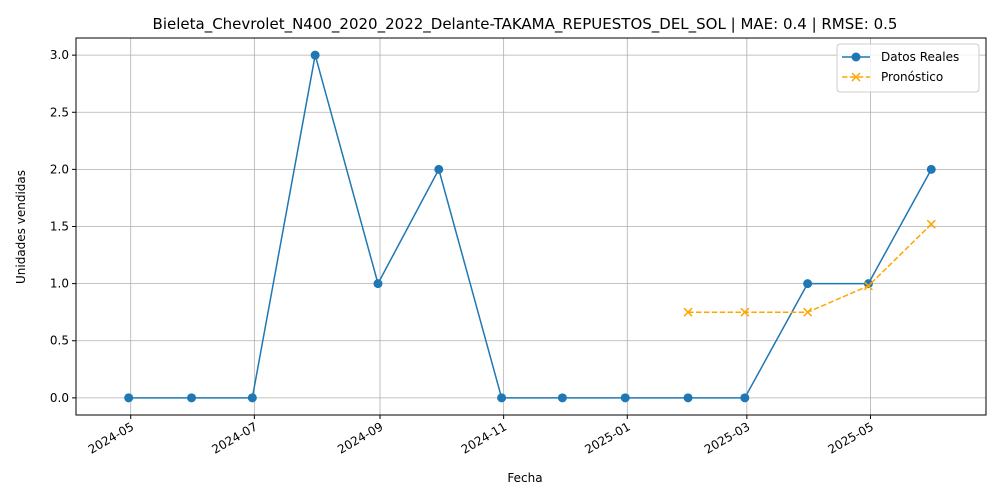  I want to click on legend: Datos Reales Pronóstico, so click(908, 68).